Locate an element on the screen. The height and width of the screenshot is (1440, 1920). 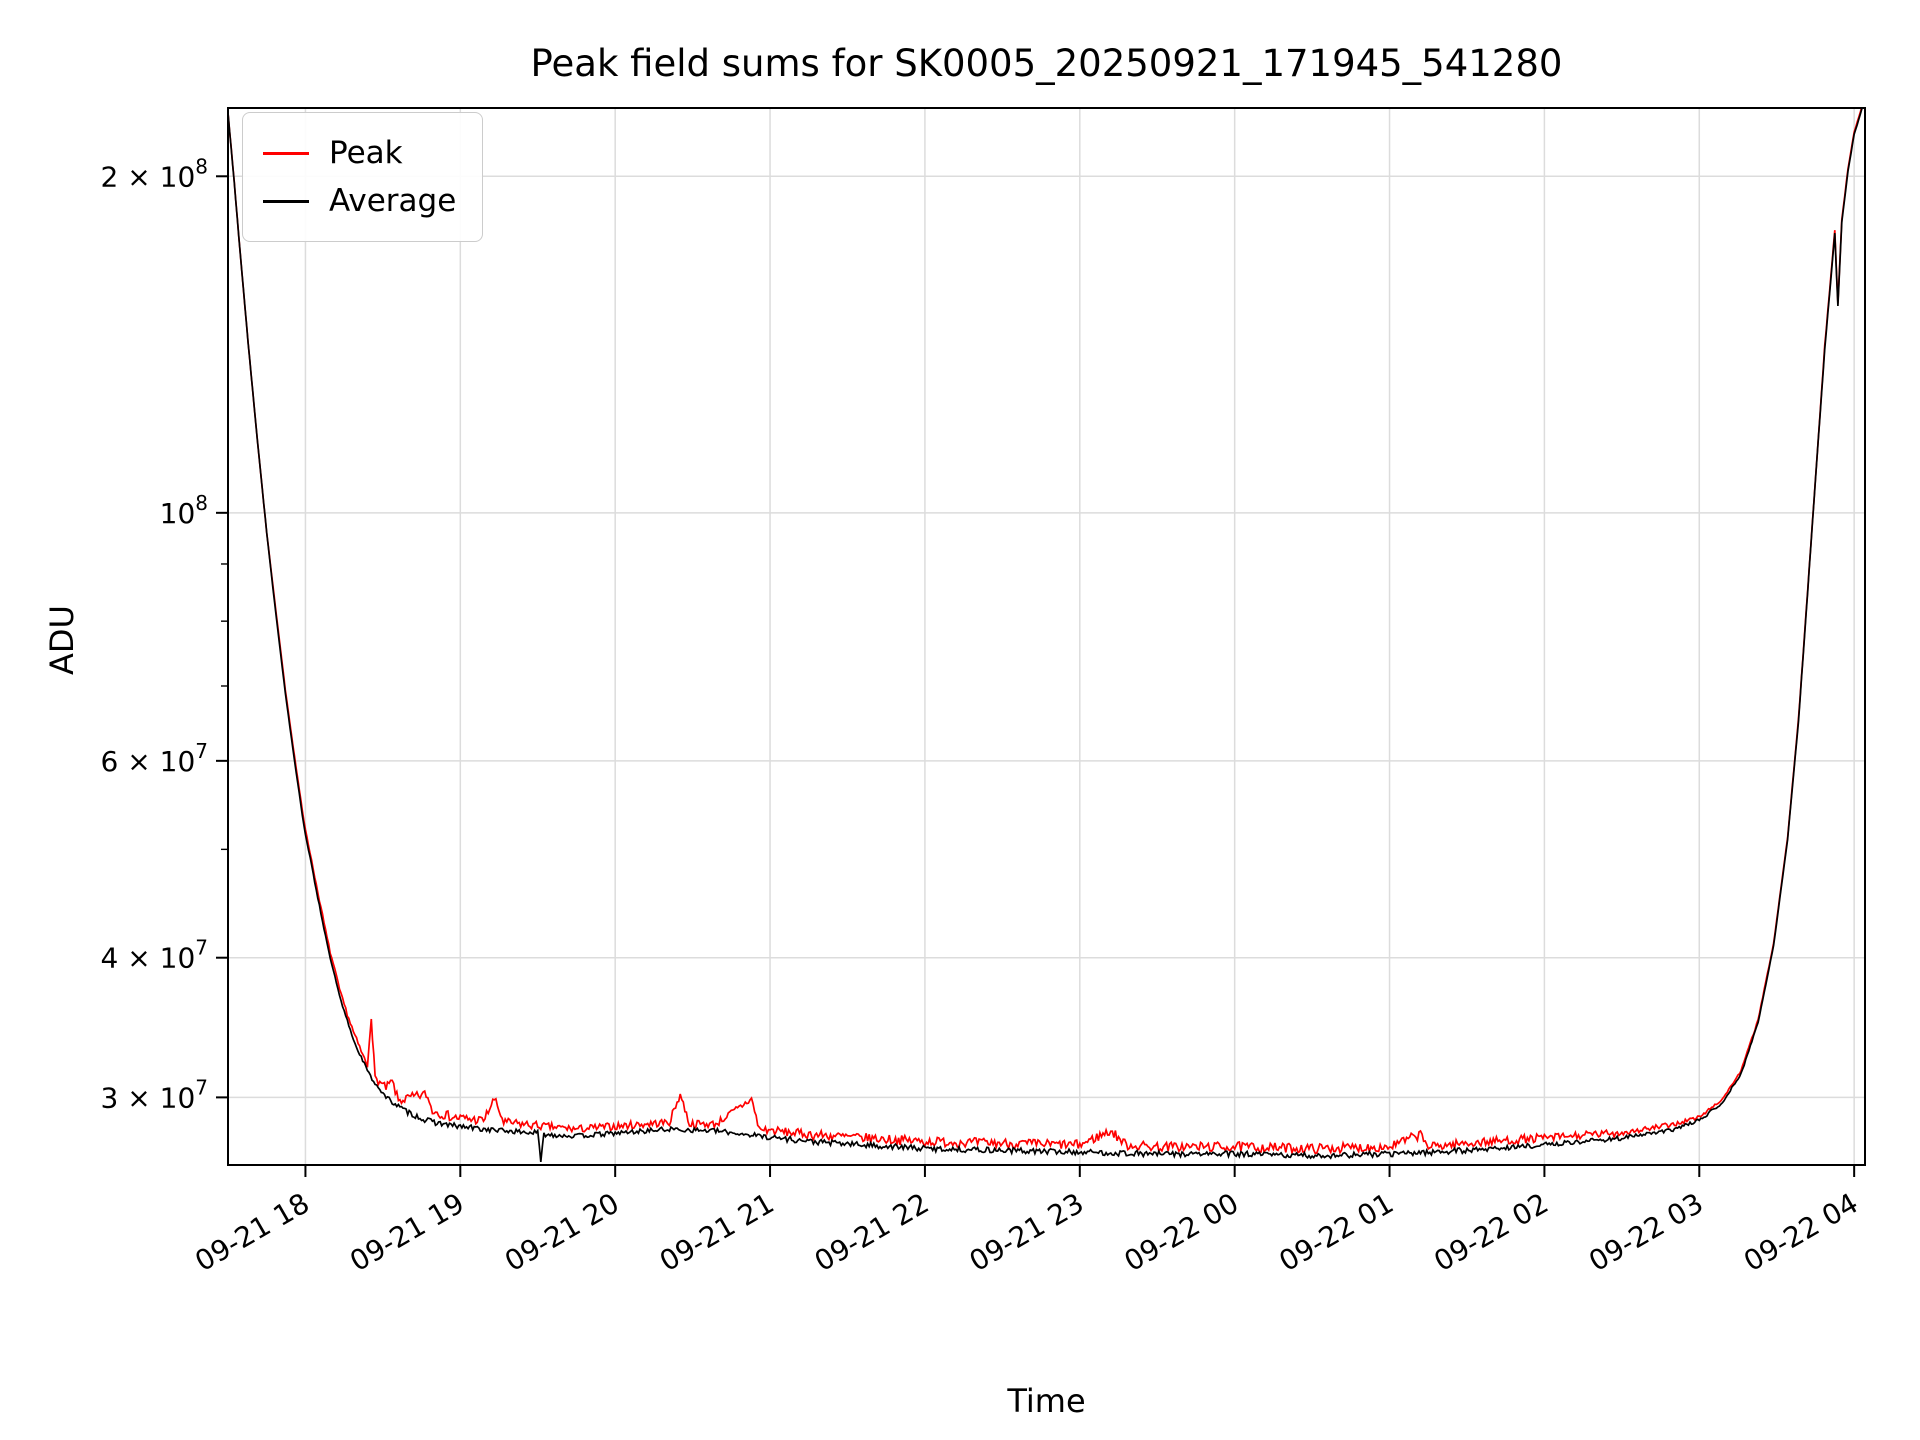
legend-label-average: Average is located at coordinates (393, 200).